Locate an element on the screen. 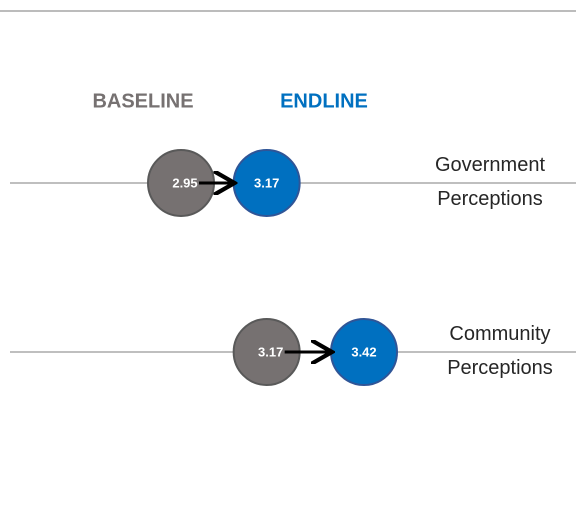 The width and height of the screenshot is (576, 518). value-label: 2.95 is located at coordinates (184, 182).